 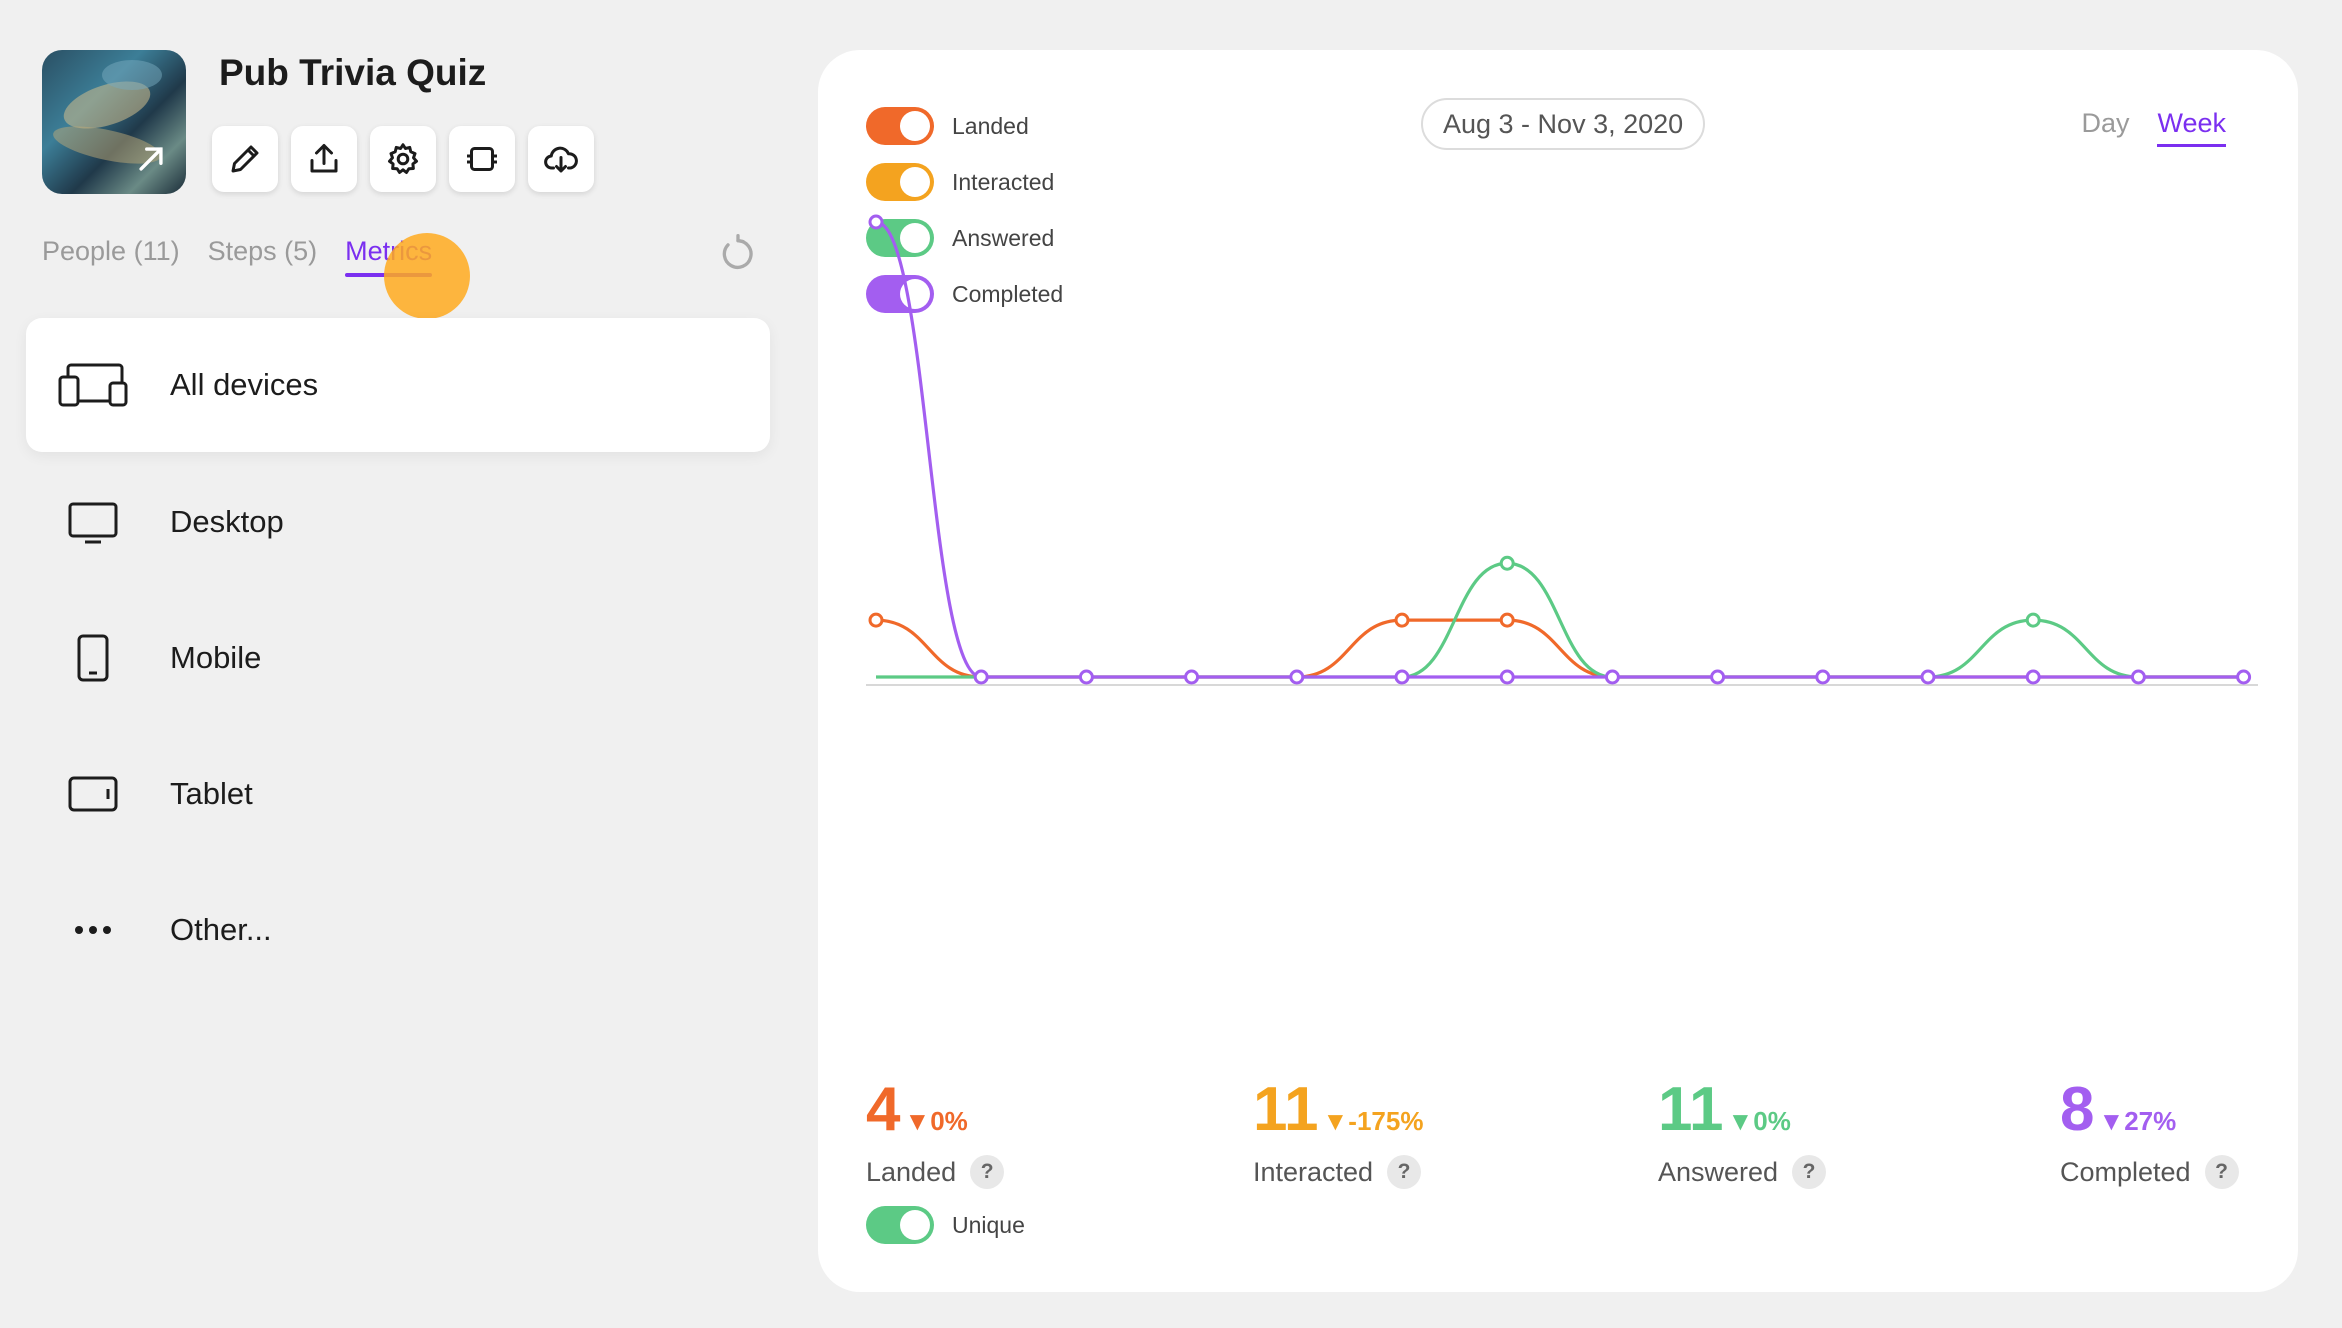 I want to click on unique-label: Unique, so click(x=988, y=1224).